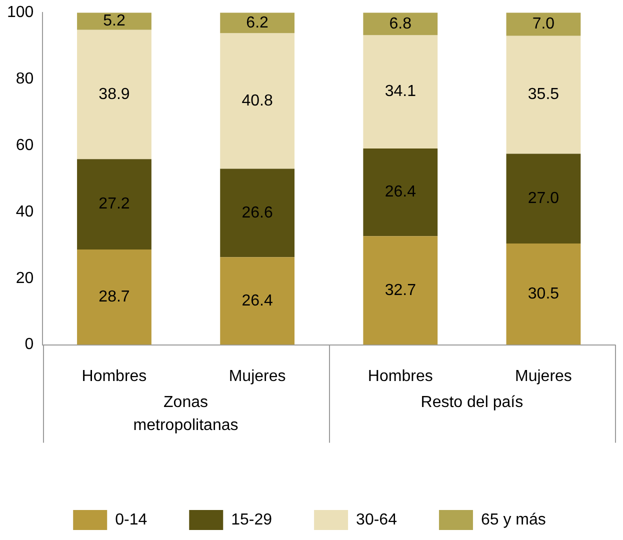 The width and height of the screenshot is (623, 540). I want to click on data-label: 38.9, so click(114, 94).